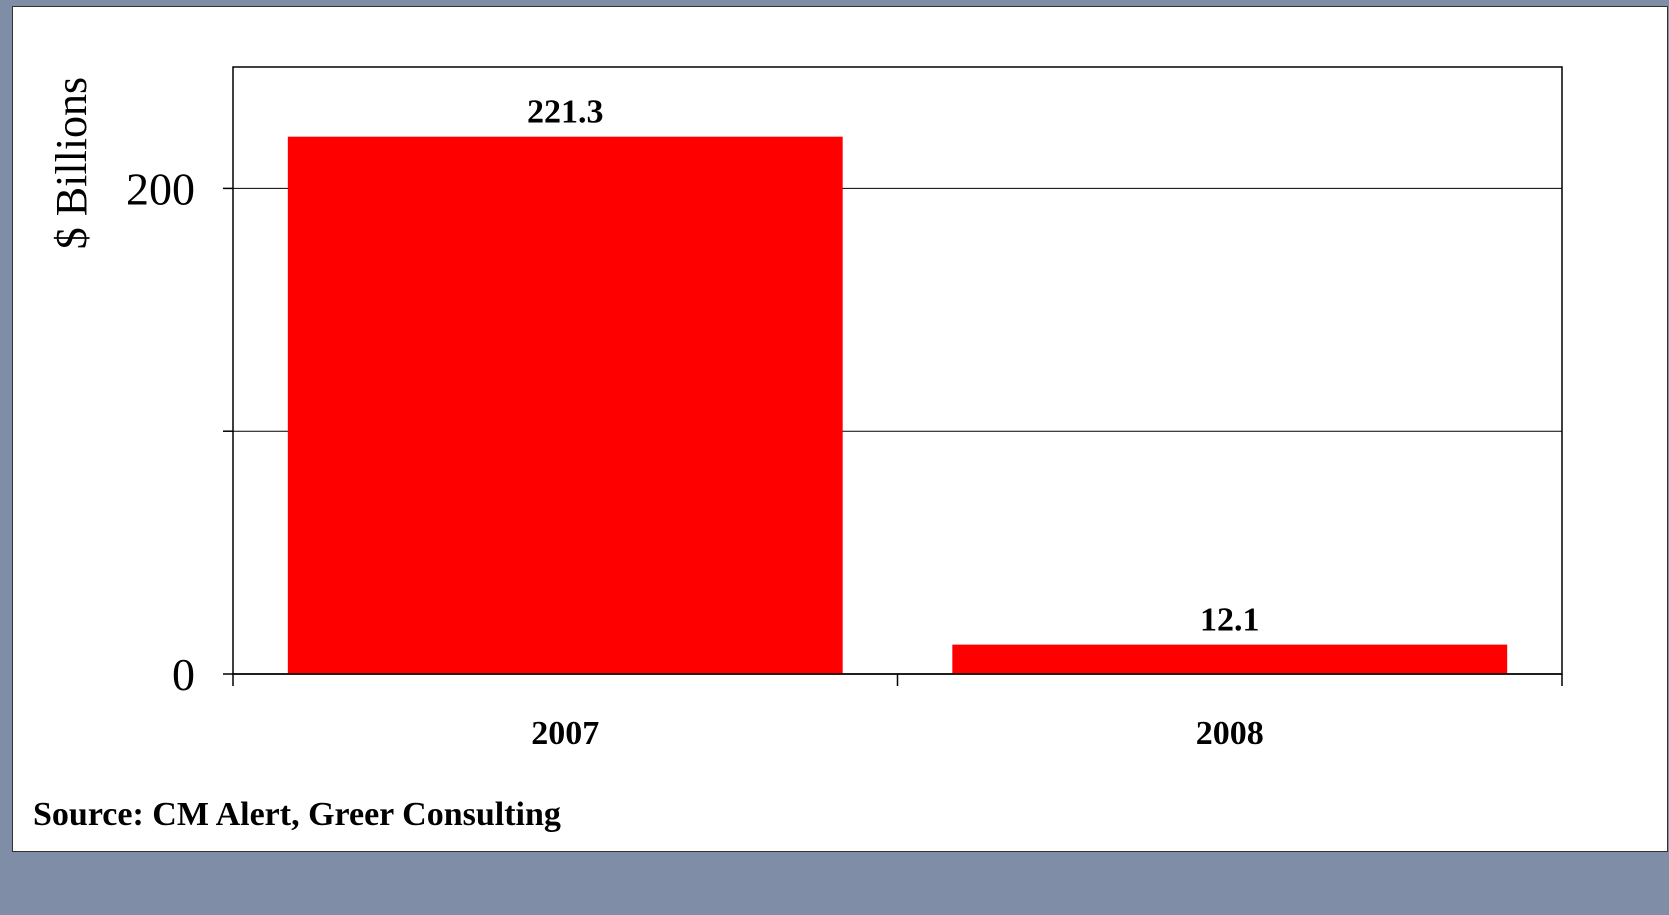 The image size is (1669, 915). Describe the element at coordinates (160, 431) in the screenshot. I see `y-tick-labels: 0 200` at that location.